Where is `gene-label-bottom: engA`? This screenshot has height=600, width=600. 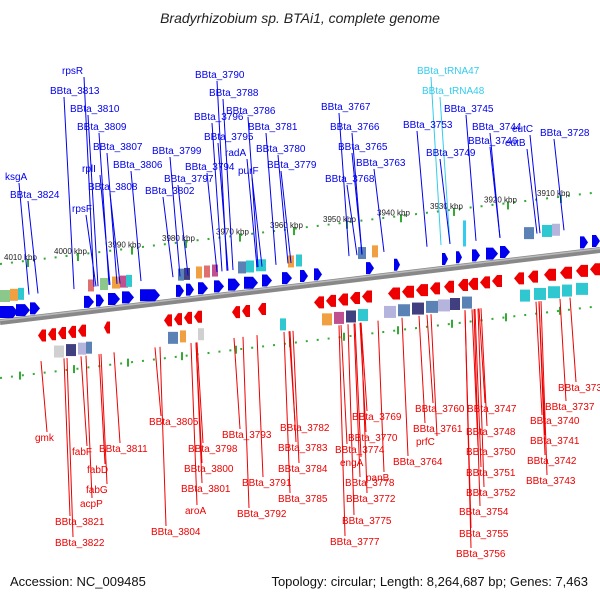
gene-label-bottom: engA is located at coordinates (352, 463).